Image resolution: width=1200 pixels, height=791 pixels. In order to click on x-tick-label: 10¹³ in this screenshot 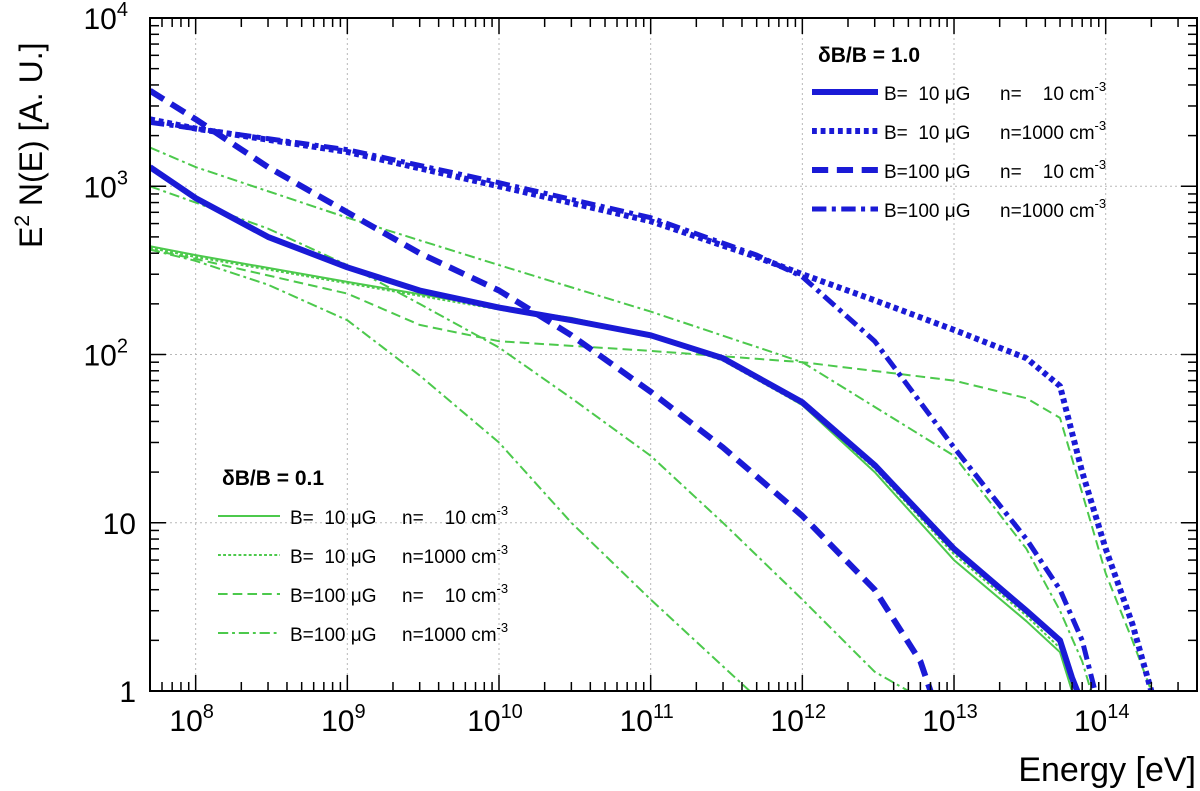, I will do `click(950, 719)`.